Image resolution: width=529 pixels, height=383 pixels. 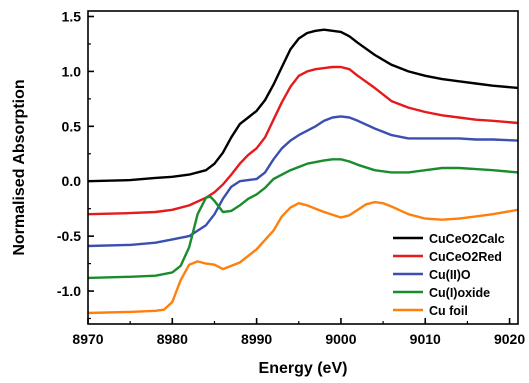 What do you see at coordinates (72, 16) in the screenshot?
I see `y-tick-label: 1.5` at bounding box center [72, 16].